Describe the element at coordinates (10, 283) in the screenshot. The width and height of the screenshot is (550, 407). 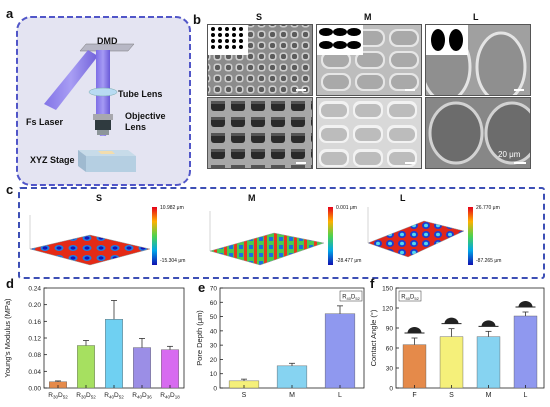
I see `panel-label-d: d` at that location.